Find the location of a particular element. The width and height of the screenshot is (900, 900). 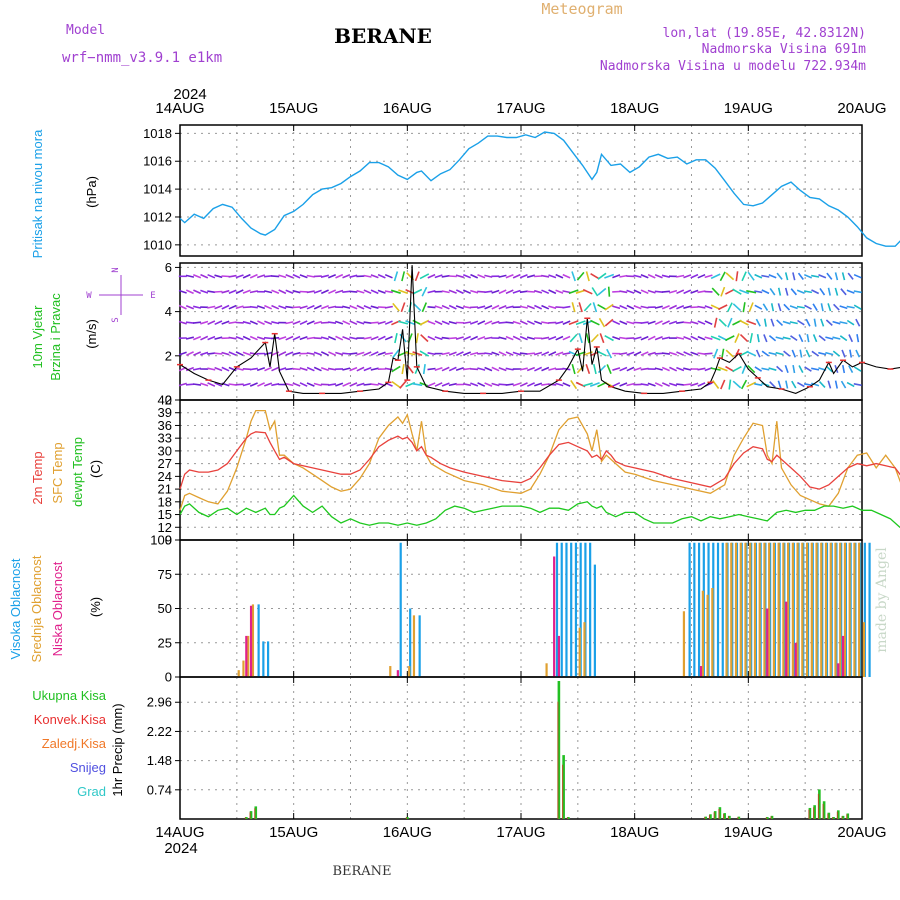

day-label-top: 16AUG is located at coordinates (407, 108).